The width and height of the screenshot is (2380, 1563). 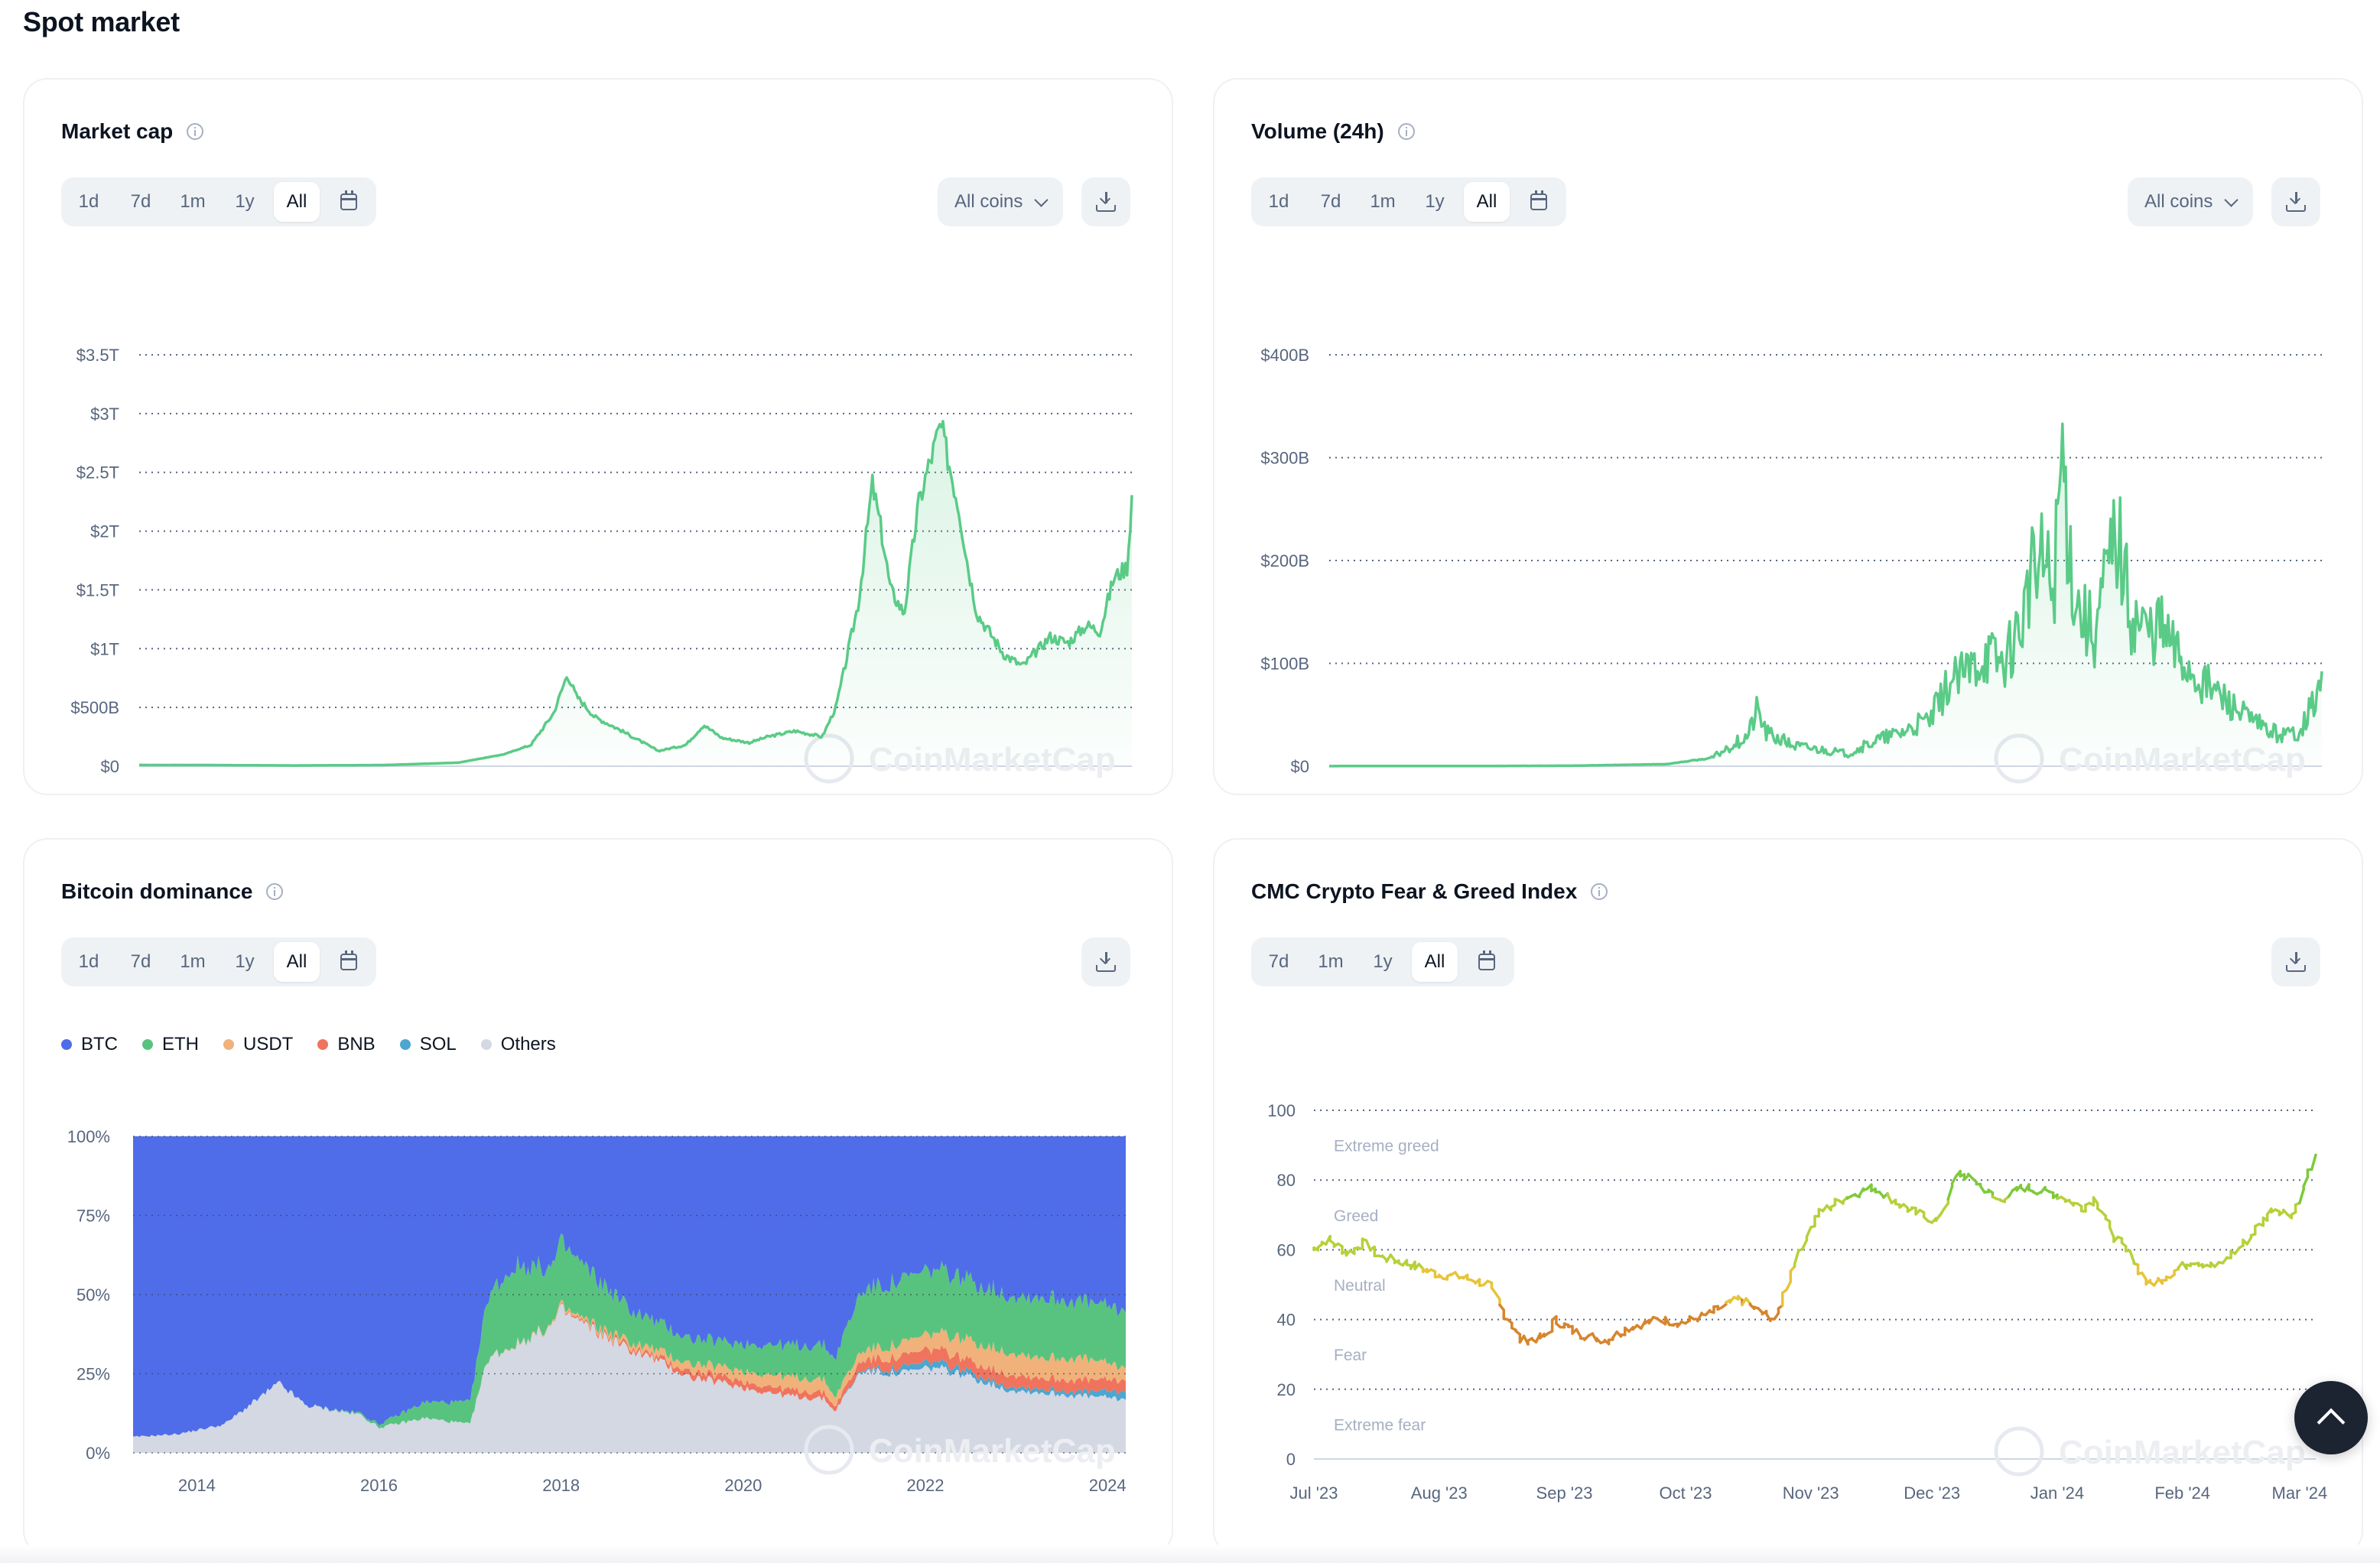 I want to click on y-tick-label: 0%, so click(x=98, y=1454).